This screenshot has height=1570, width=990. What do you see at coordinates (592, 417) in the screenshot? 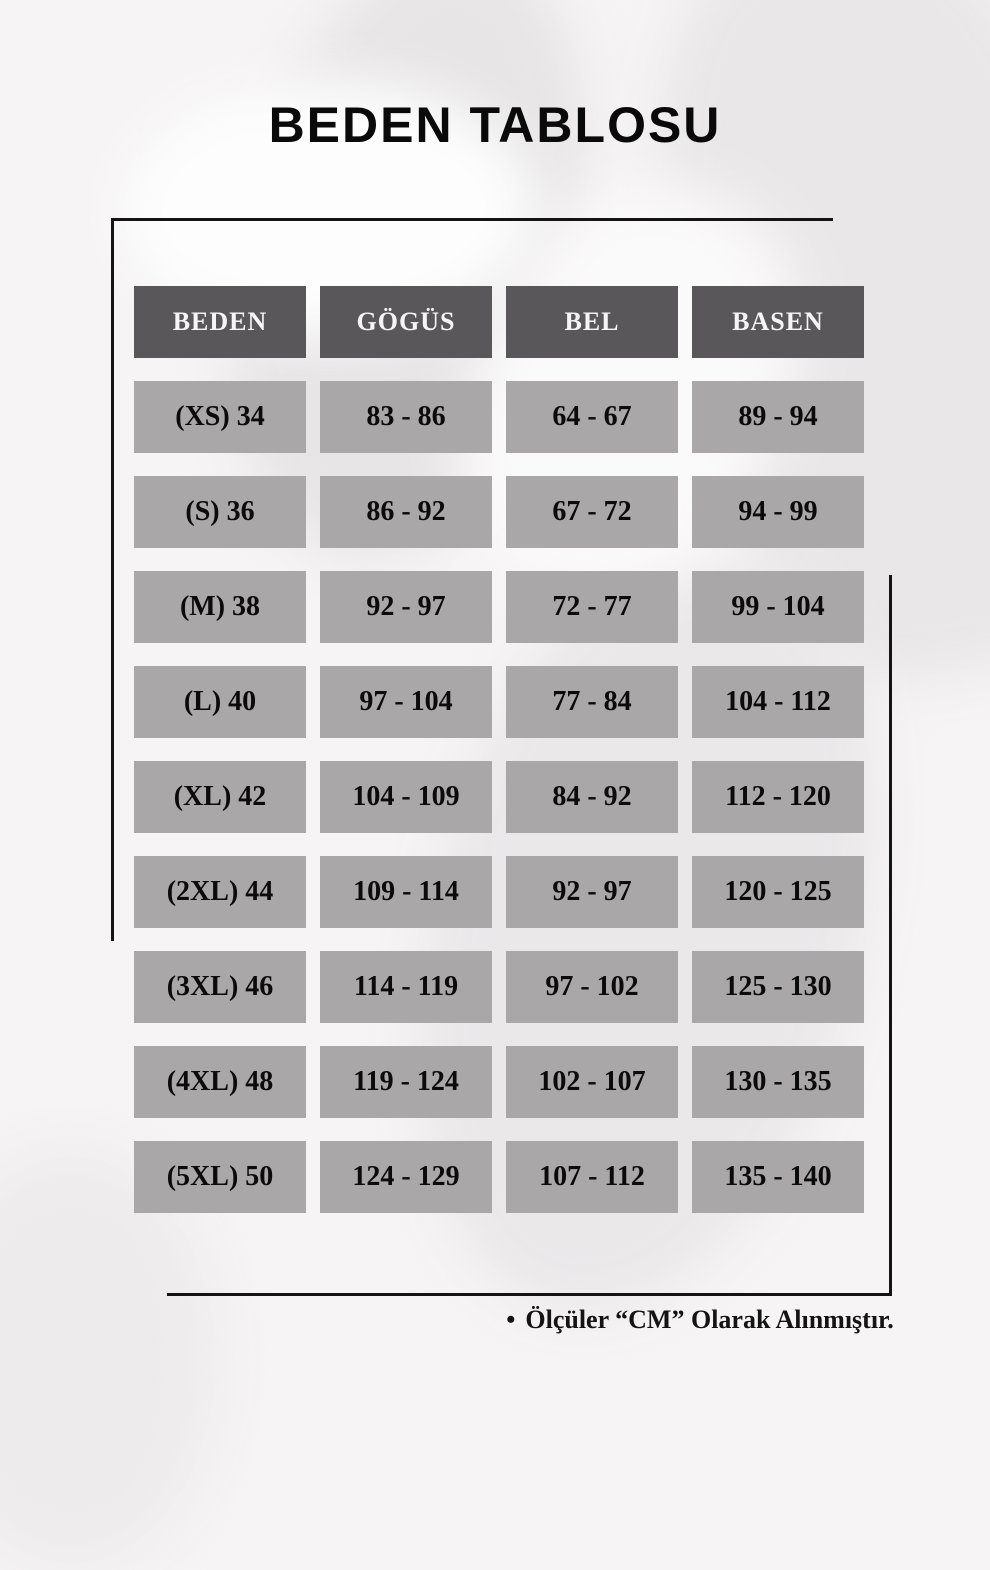
I see `table-cell: 64 - 67` at bounding box center [592, 417].